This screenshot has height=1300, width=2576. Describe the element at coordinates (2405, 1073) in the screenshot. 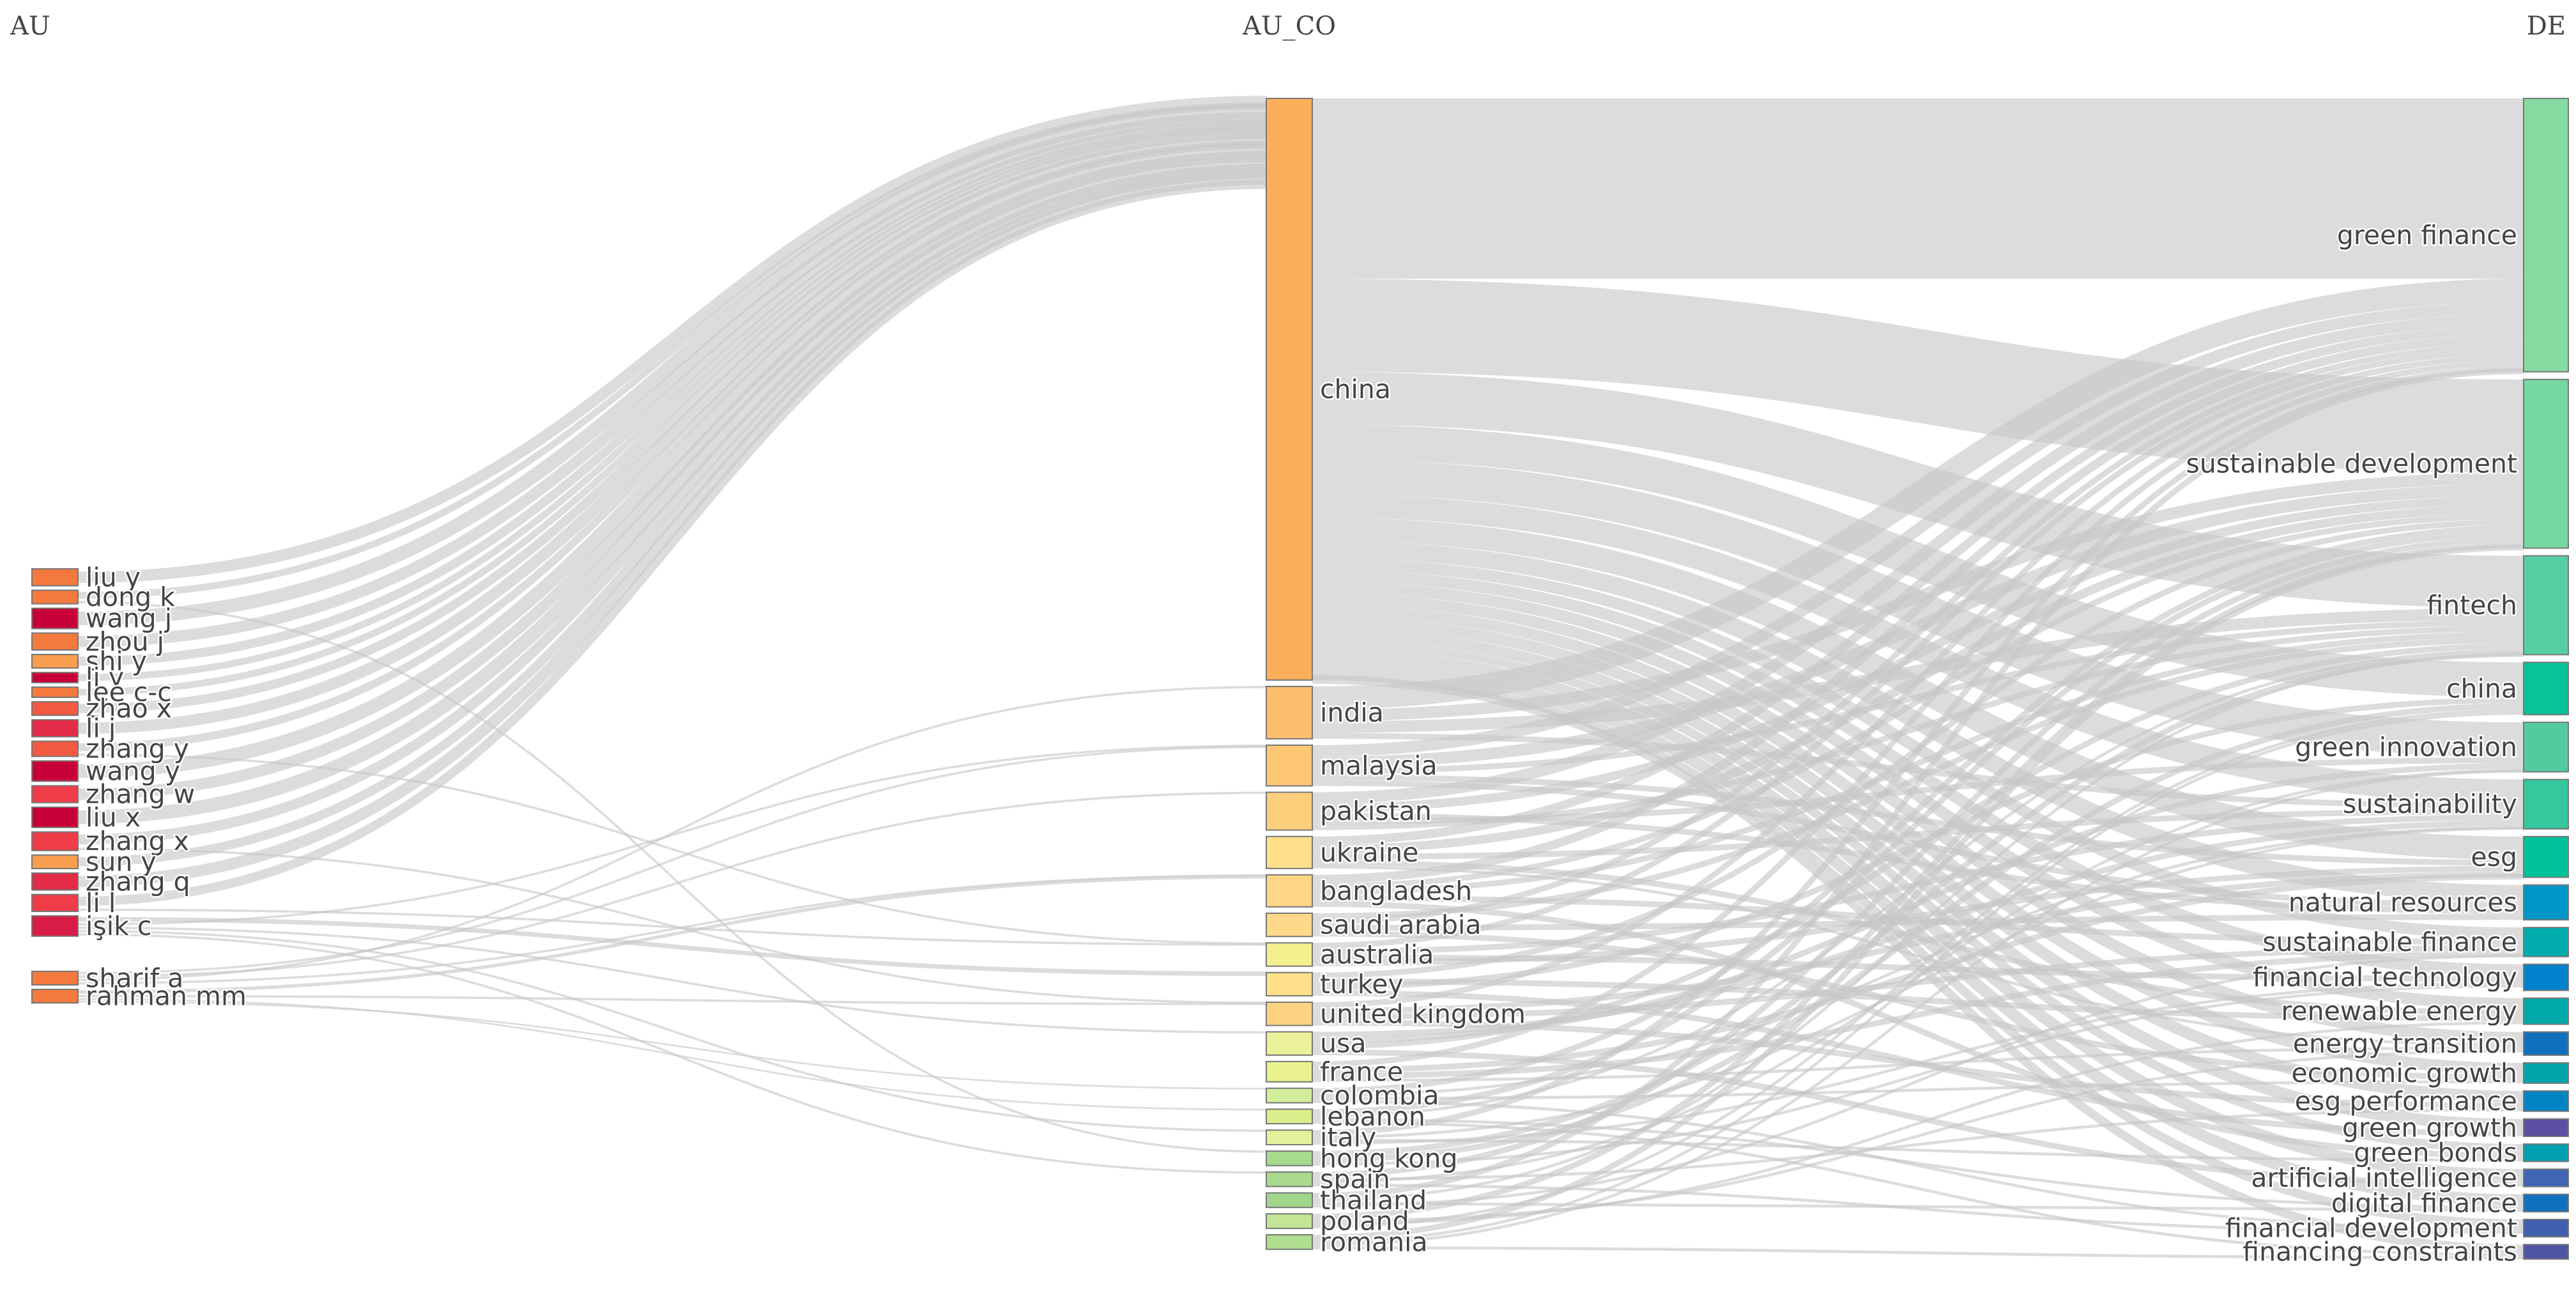

I see `keyword-label-economic-growth: economic growth` at that location.